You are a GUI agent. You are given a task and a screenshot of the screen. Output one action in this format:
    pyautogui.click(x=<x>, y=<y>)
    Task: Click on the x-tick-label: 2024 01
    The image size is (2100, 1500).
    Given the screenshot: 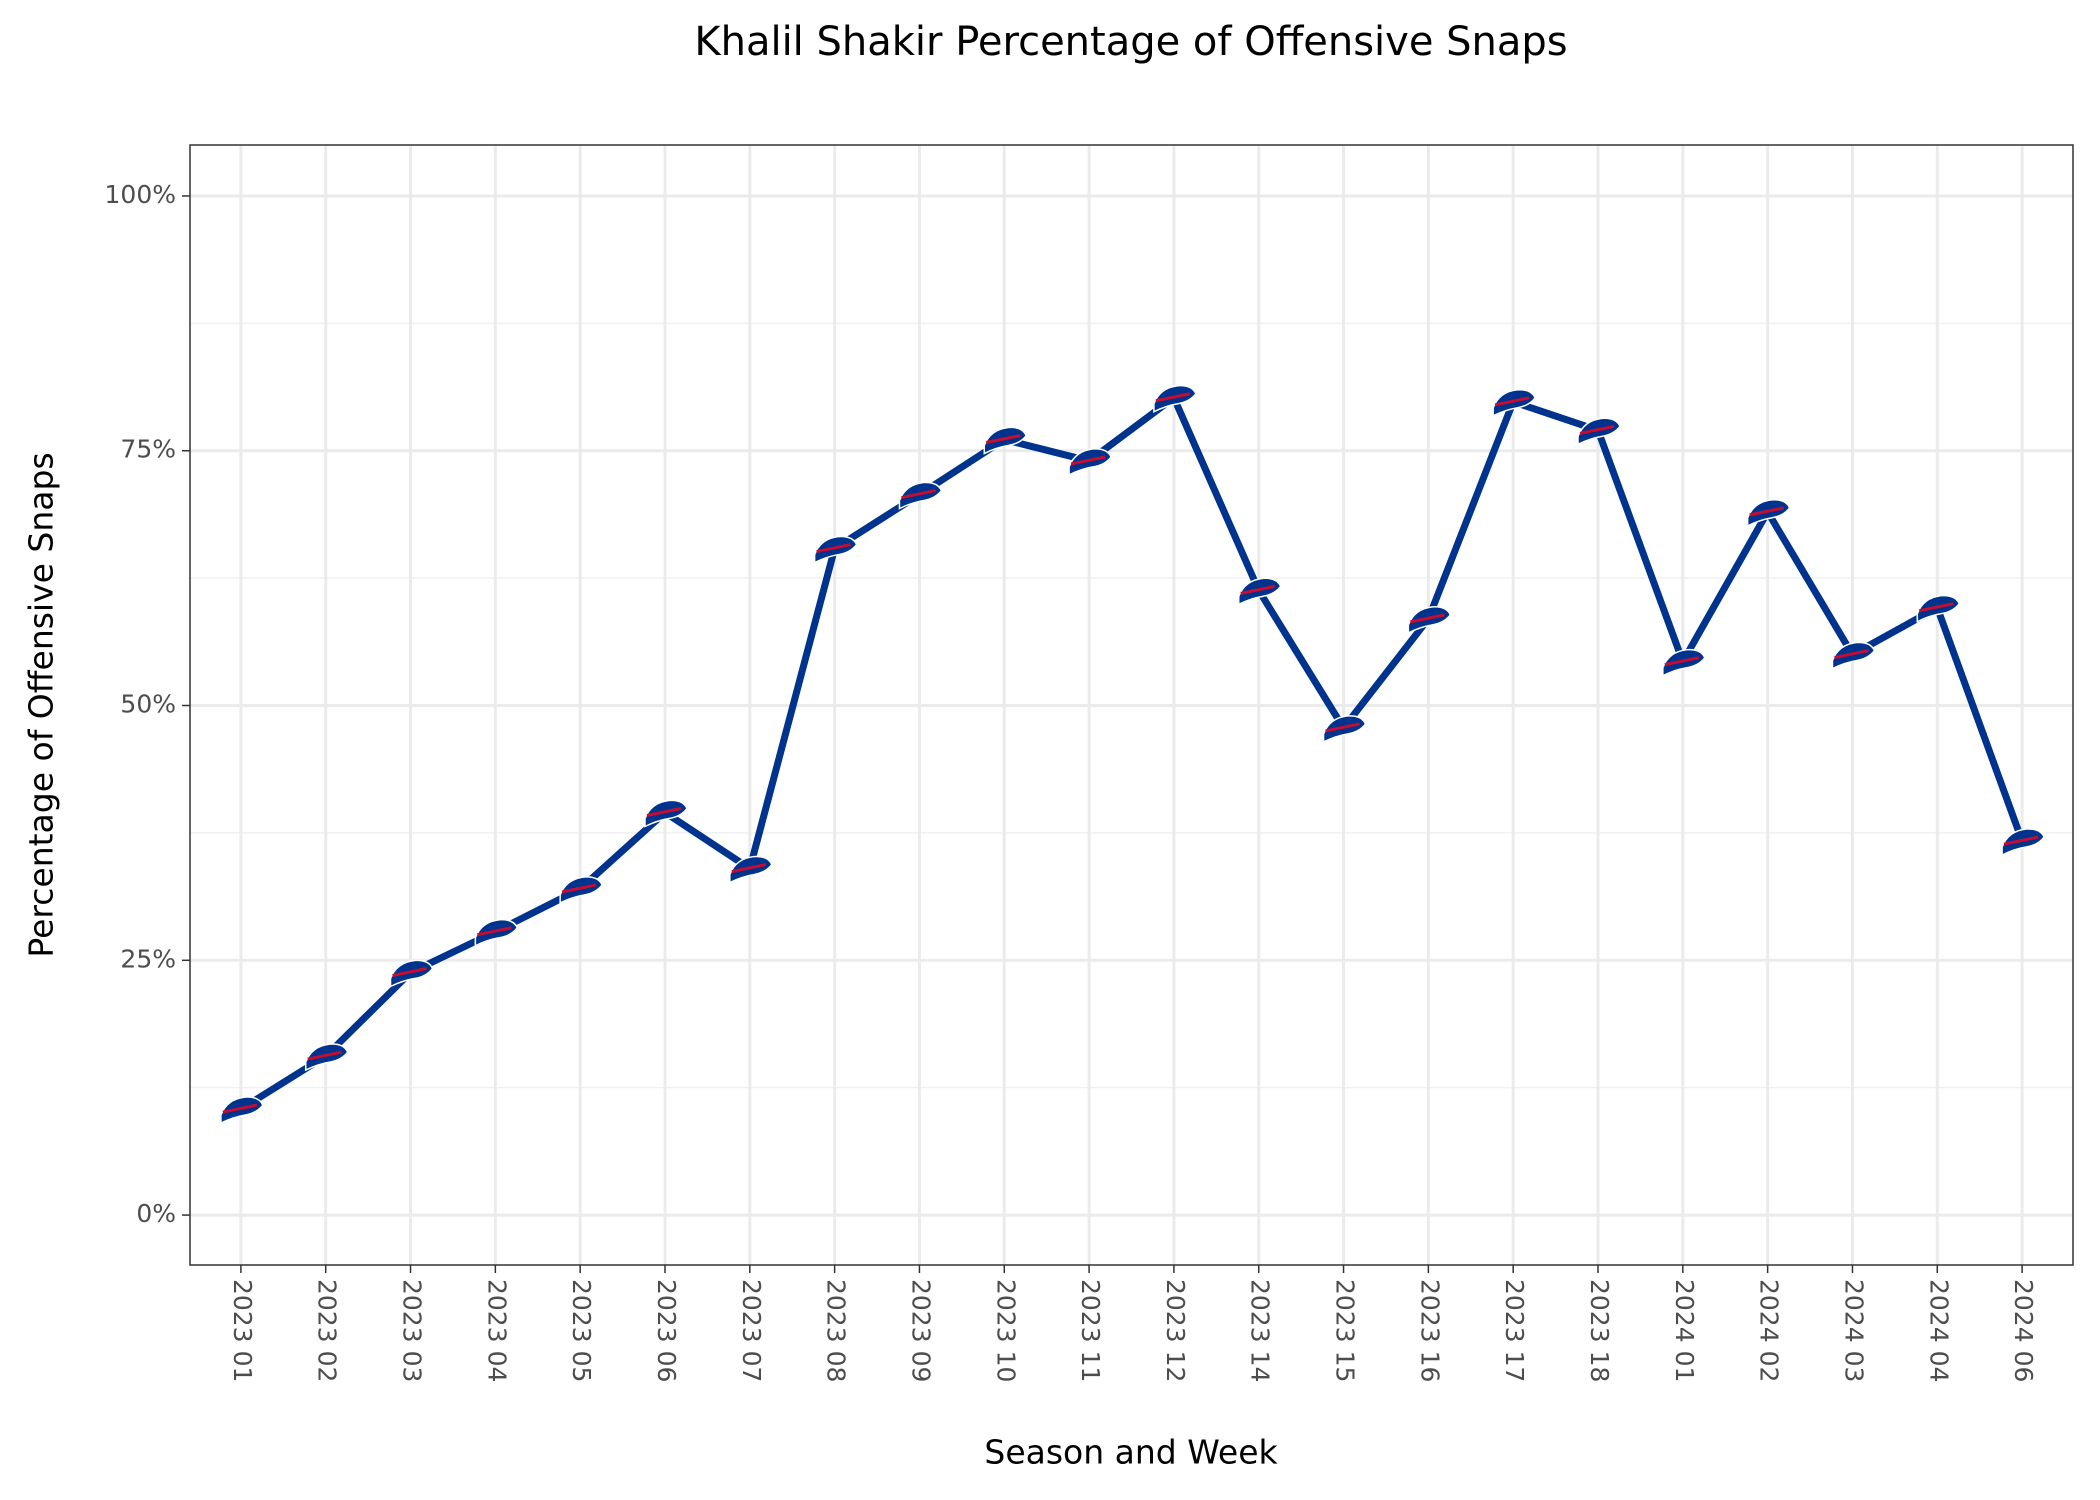 What is the action you would take?
    pyautogui.click(x=1684, y=1330)
    